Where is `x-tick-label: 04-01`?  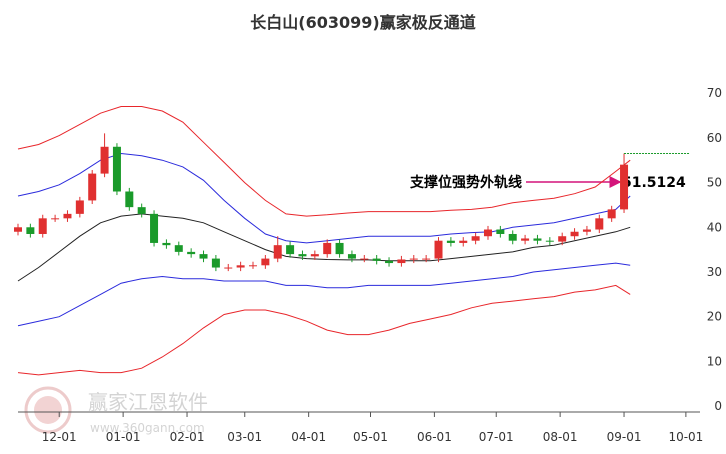 x-tick-label: 04-01 is located at coordinates (308, 437).